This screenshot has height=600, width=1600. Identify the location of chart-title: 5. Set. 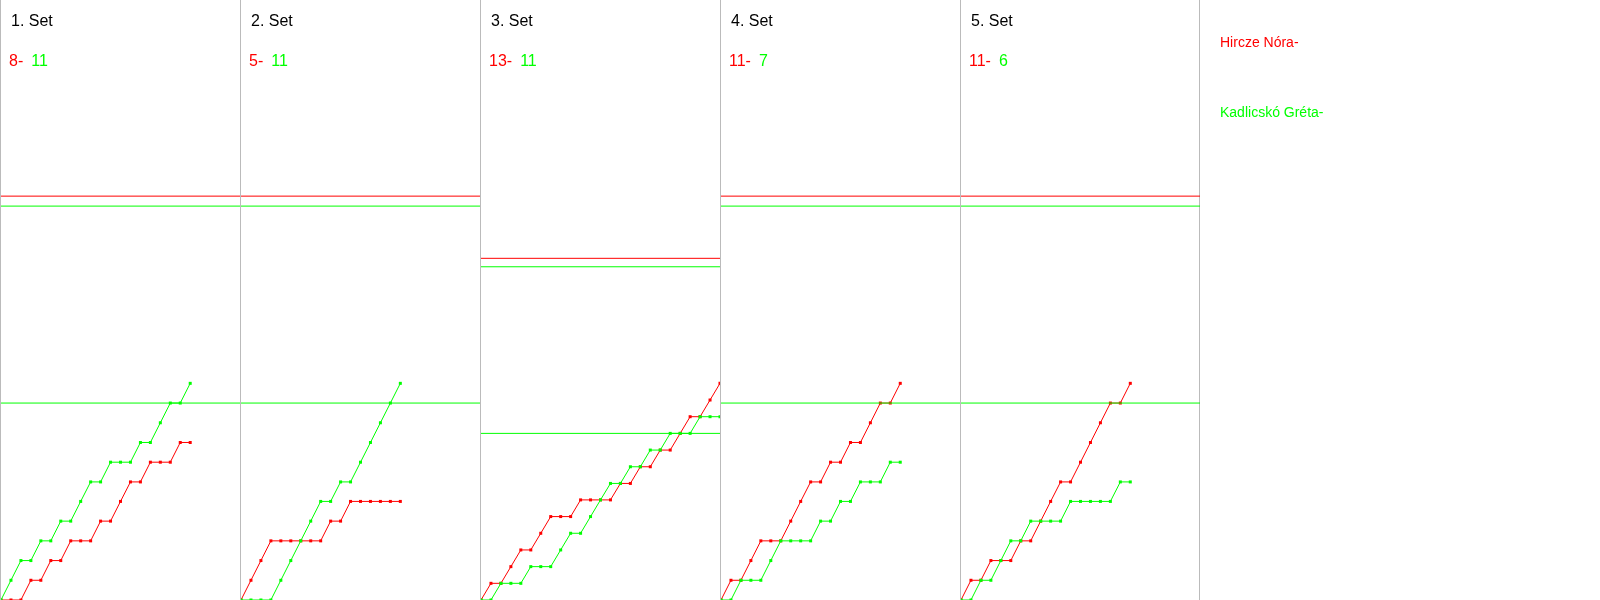
(992, 21).